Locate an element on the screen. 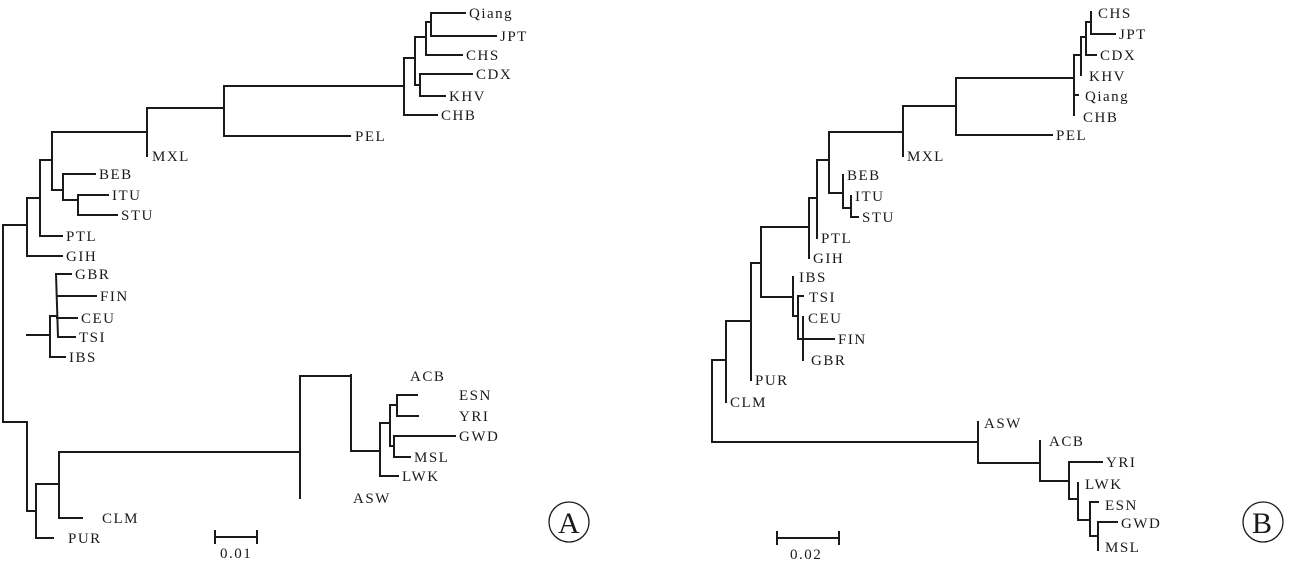  taxon-label-a-asw: ASW is located at coordinates (372, 499).